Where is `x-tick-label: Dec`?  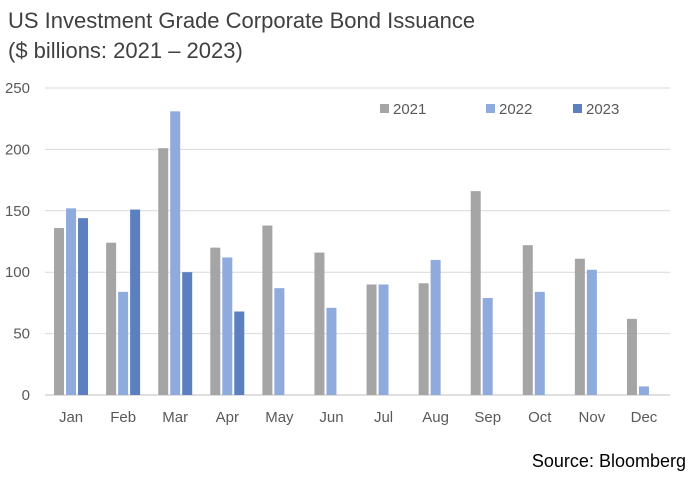
x-tick-label: Dec is located at coordinates (644, 417).